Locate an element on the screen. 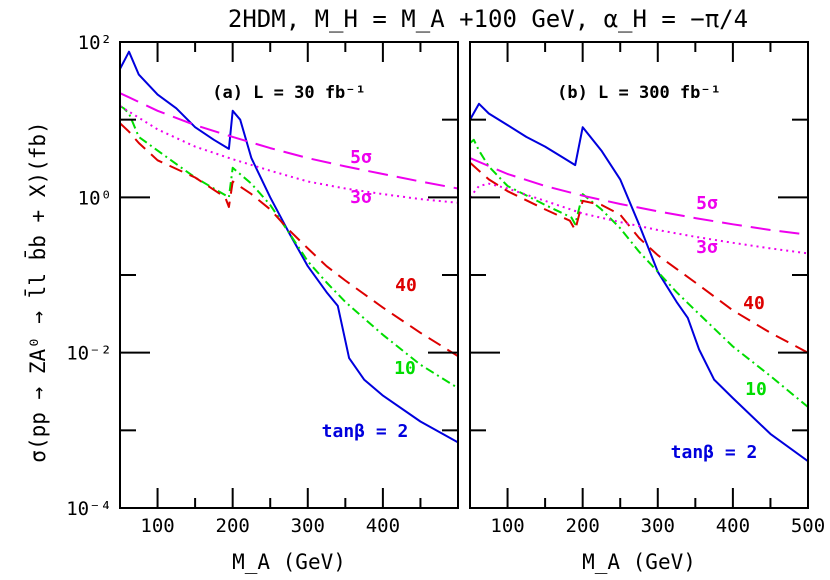 Image resolution: width=830 pixels, height=580 pixels. y-tick-labels: 10⁻⁴ 10⁻² 10⁰ 10² is located at coordinates (89, 276).